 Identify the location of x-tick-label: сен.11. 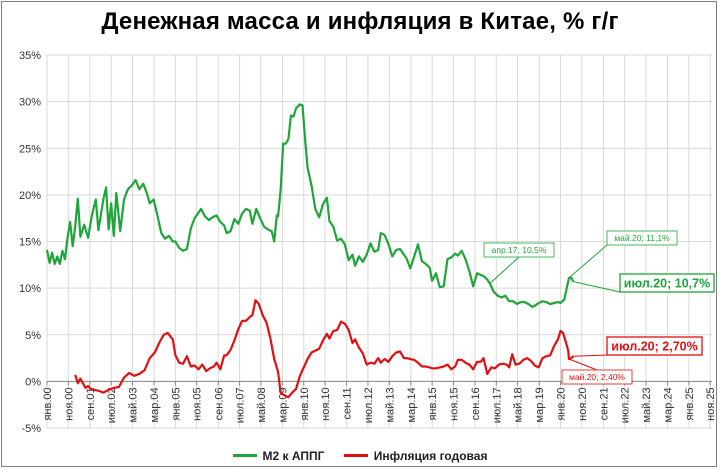
(348, 403).